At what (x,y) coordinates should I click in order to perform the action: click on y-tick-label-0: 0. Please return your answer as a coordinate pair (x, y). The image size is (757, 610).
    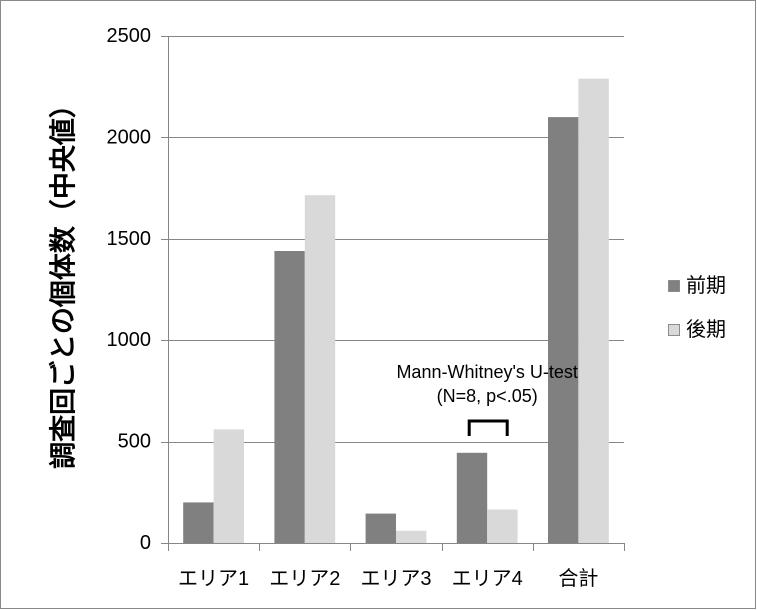
    Looking at the image, I should click on (145, 543).